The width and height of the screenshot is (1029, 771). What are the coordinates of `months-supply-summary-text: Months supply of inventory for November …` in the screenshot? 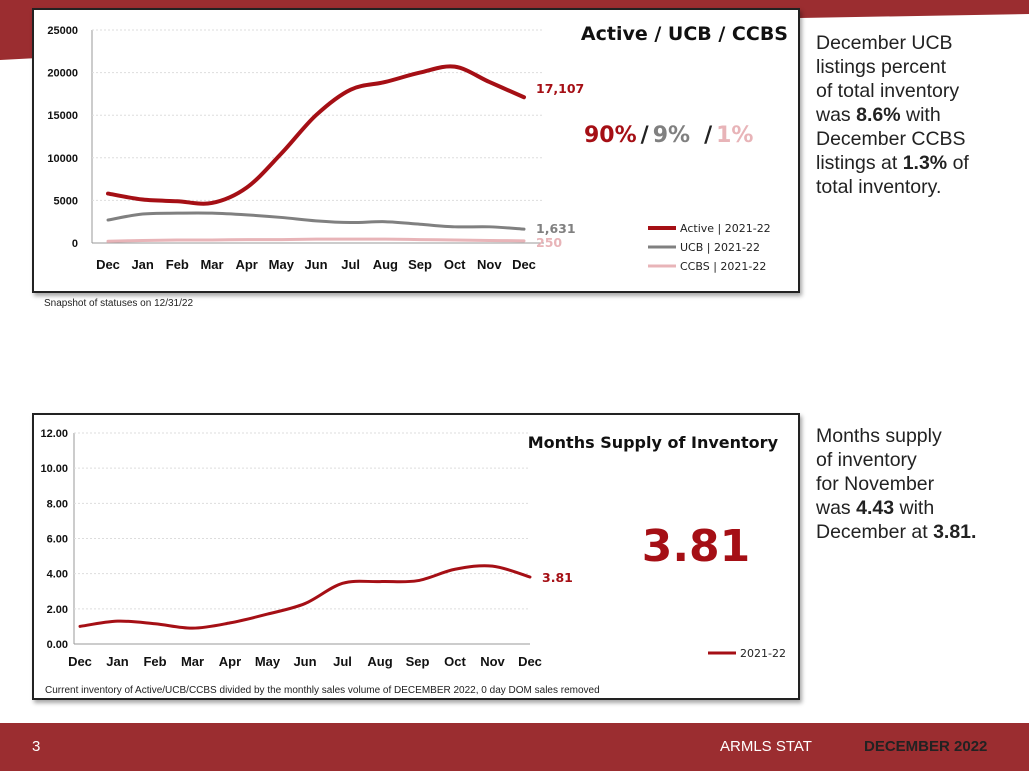 It's located at (896, 484).